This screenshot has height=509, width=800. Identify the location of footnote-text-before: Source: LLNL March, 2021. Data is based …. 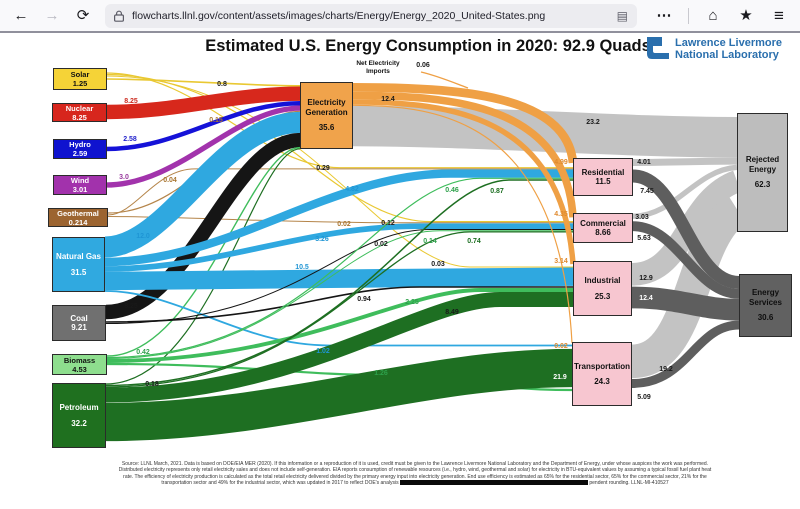
(415, 473).